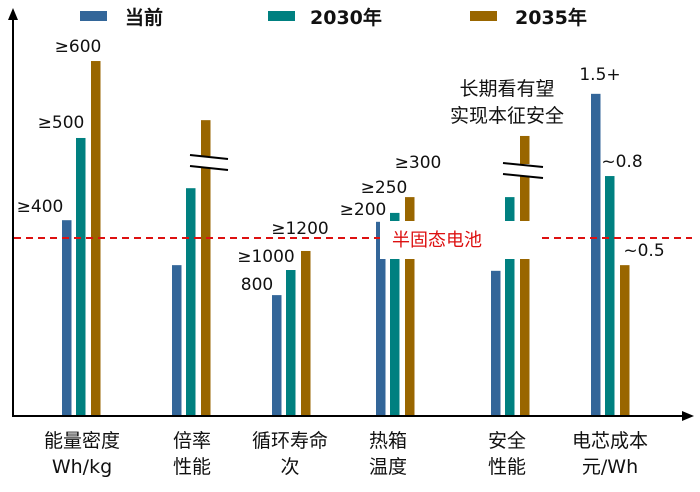 The width and height of the screenshot is (700, 492). I want to click on reference-label-box, so click(460, 240).